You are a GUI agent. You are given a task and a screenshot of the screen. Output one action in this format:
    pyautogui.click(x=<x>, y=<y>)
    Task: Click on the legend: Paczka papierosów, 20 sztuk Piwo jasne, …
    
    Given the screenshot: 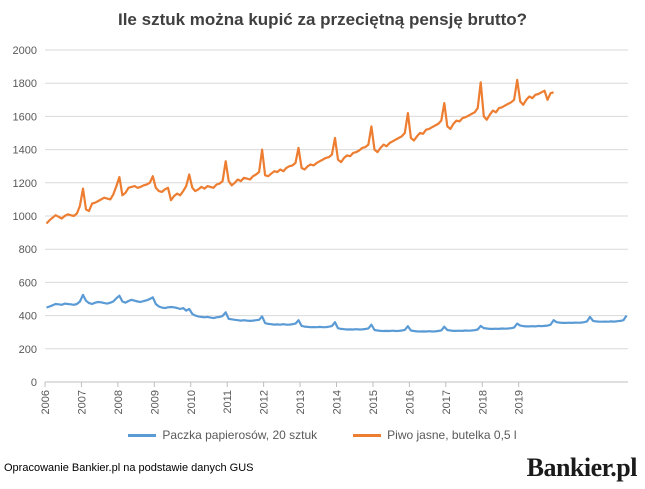 What is the action you would take?
    pyautogui.click(x=322, y=435)
    